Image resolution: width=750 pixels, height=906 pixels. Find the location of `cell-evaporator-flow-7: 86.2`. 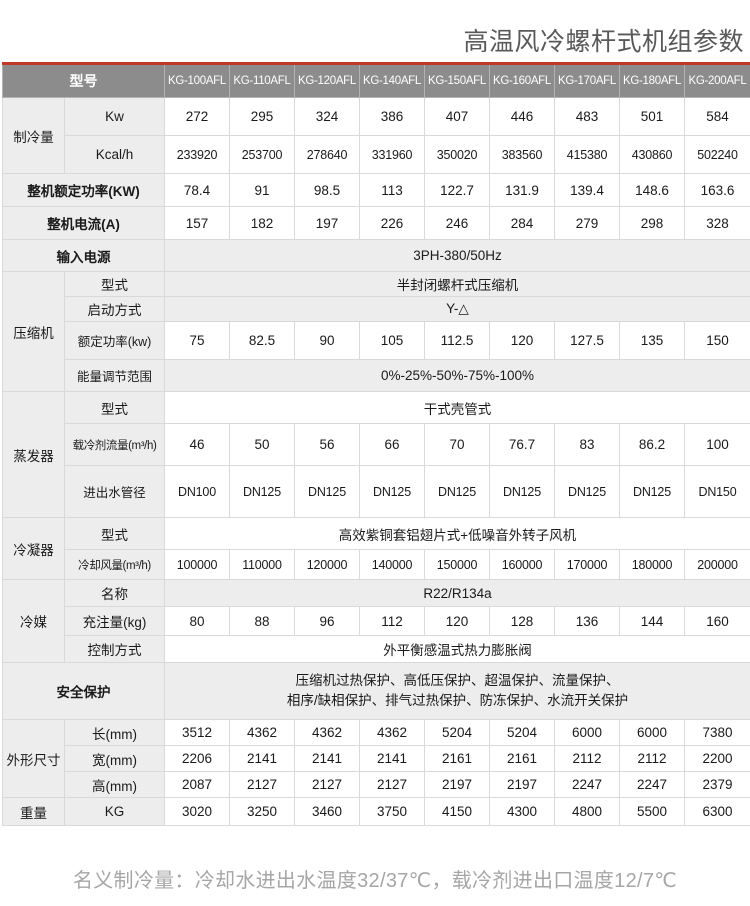

cell-evaporator-flow-7: 86.2 is located at coordinates (652, 444).